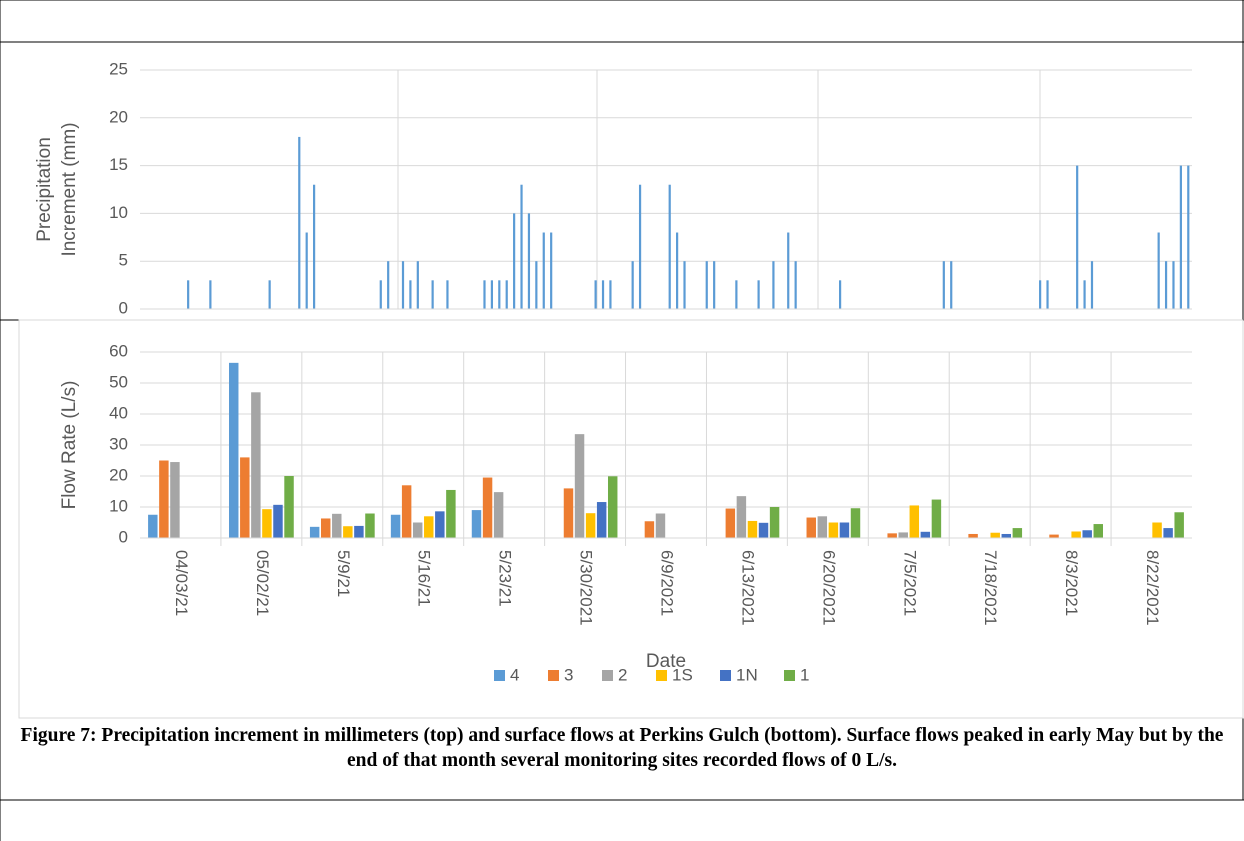  What do you see at coordinates (118, 505) in the screenshot?
I see `y-tick-label: 10` at bounding box center [118, 505].